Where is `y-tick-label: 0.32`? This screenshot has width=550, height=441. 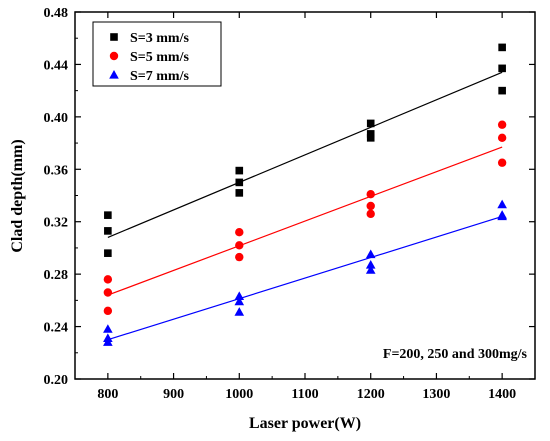
y-tick-label: 0.32 is located at coordinates (56, 223).